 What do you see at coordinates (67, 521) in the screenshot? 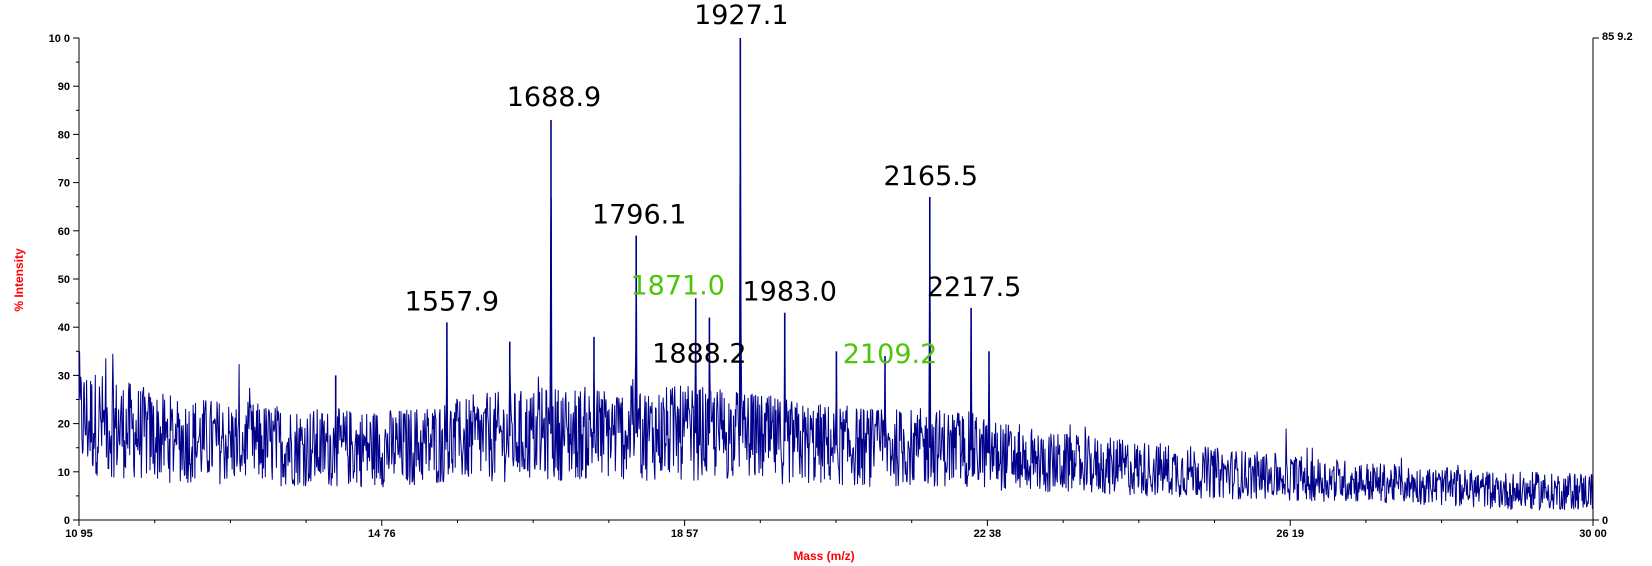
I see `y-tick-label: 0` at bounding box center [67, 521].